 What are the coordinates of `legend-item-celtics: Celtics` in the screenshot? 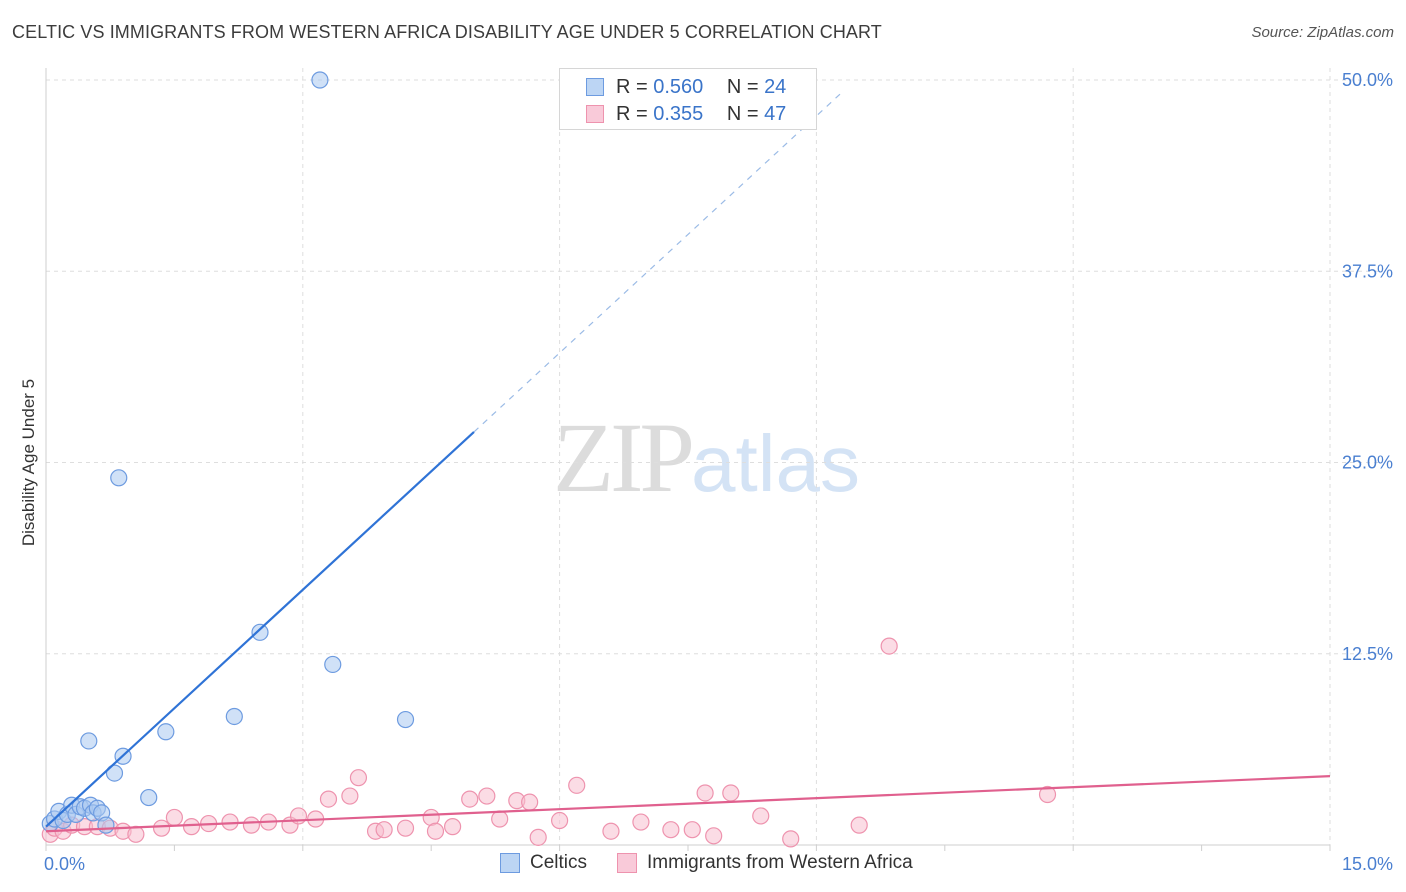 It's located at (543, 863).